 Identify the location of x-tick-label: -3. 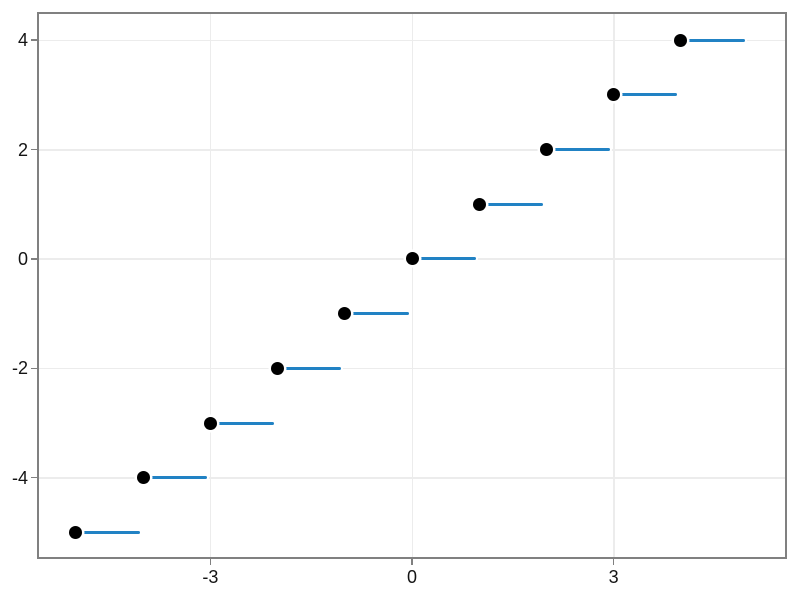
(210, 577).